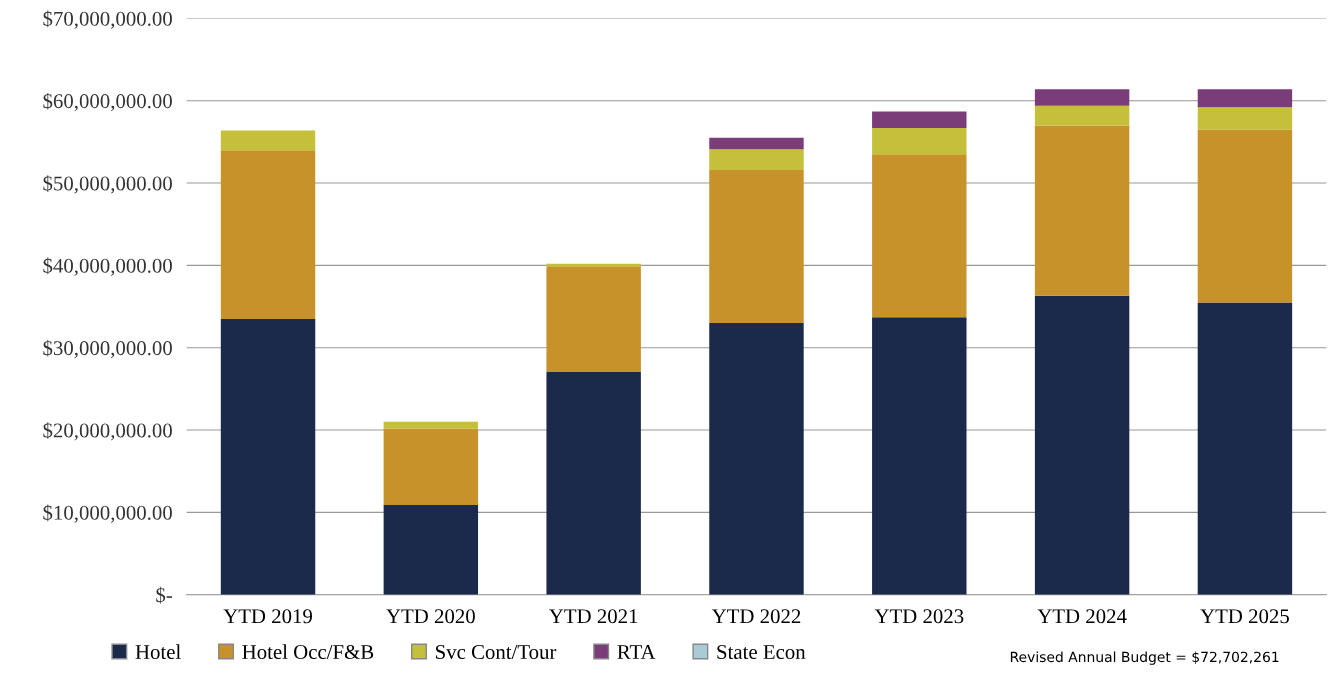 This screenshot has height=682, width=1333. I want to click on legend-label: Hotel Occ/F&B, so click(308, 652).